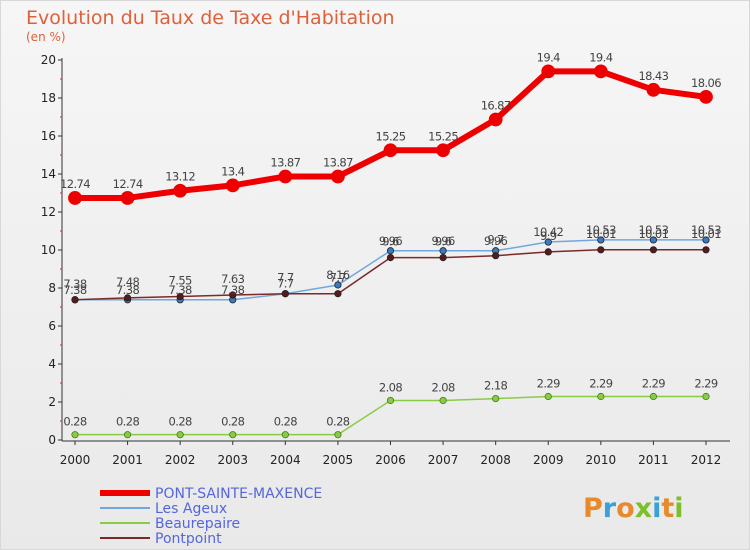 This screenshot has width=750, height=550. I want to click on chart-subtitle: (en %), so click(46, 37).